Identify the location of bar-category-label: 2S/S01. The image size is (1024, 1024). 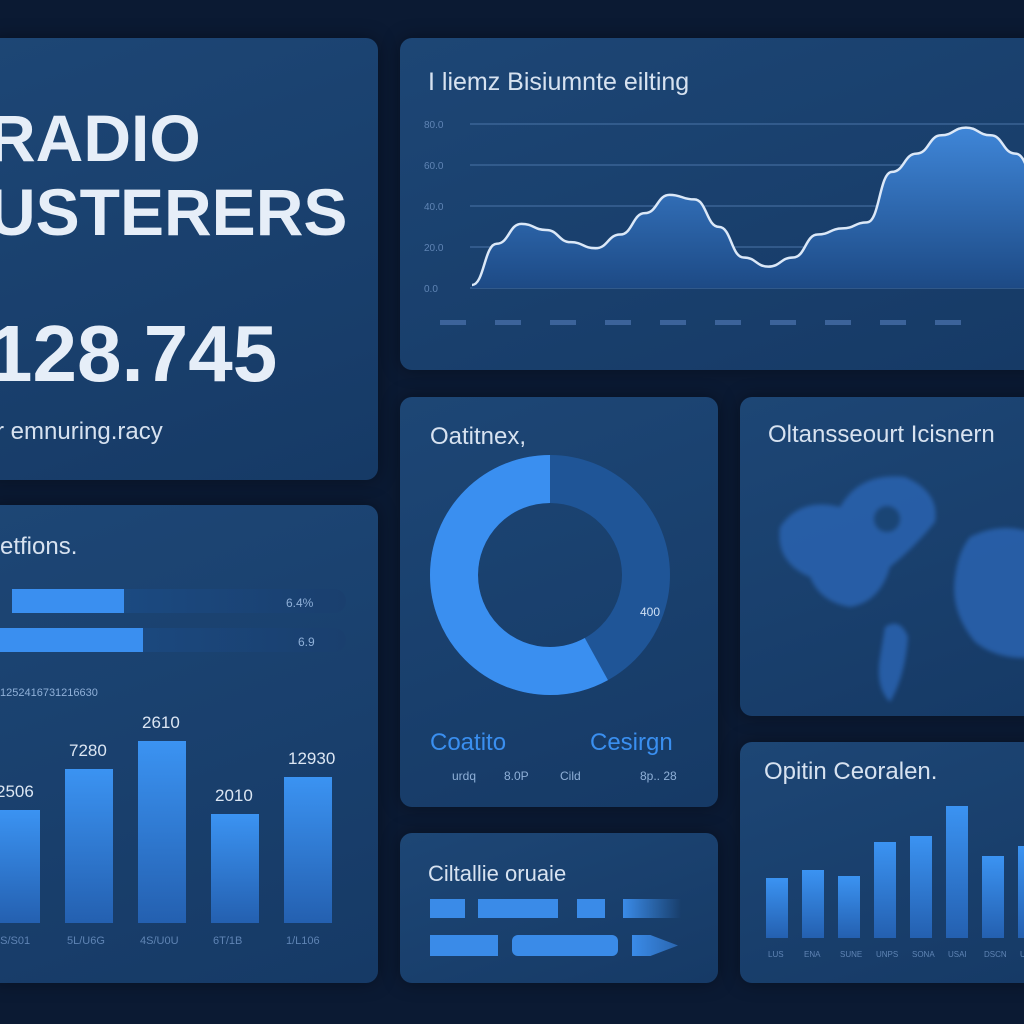
(15, 941).